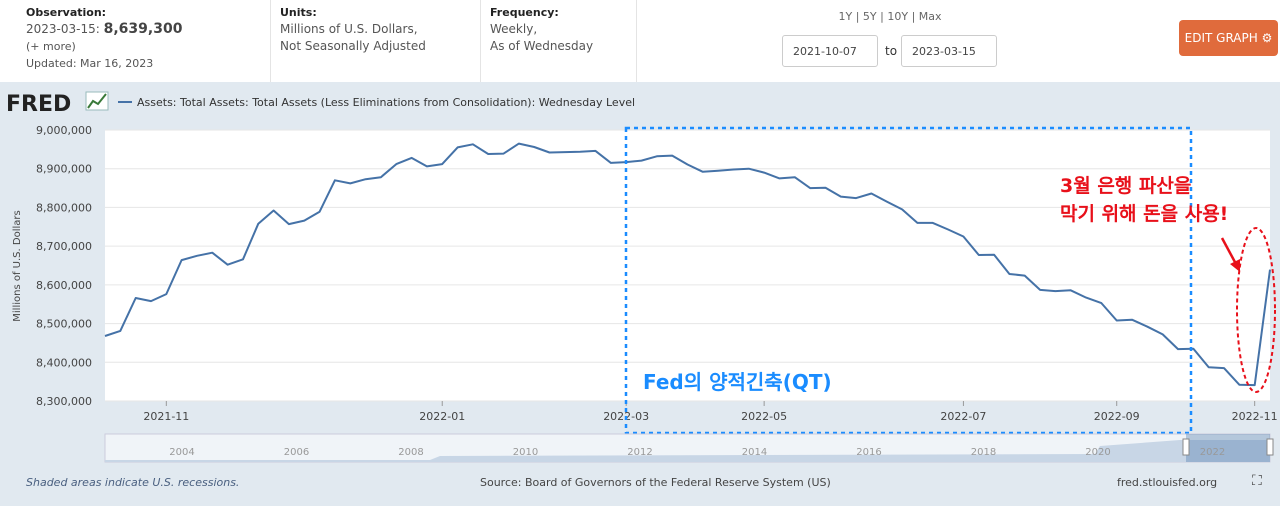  What do you see at coordinates (1256, 310) in the screenshot?
I see `bank-annotation-ellipse` at bounding box center [1256, 310].